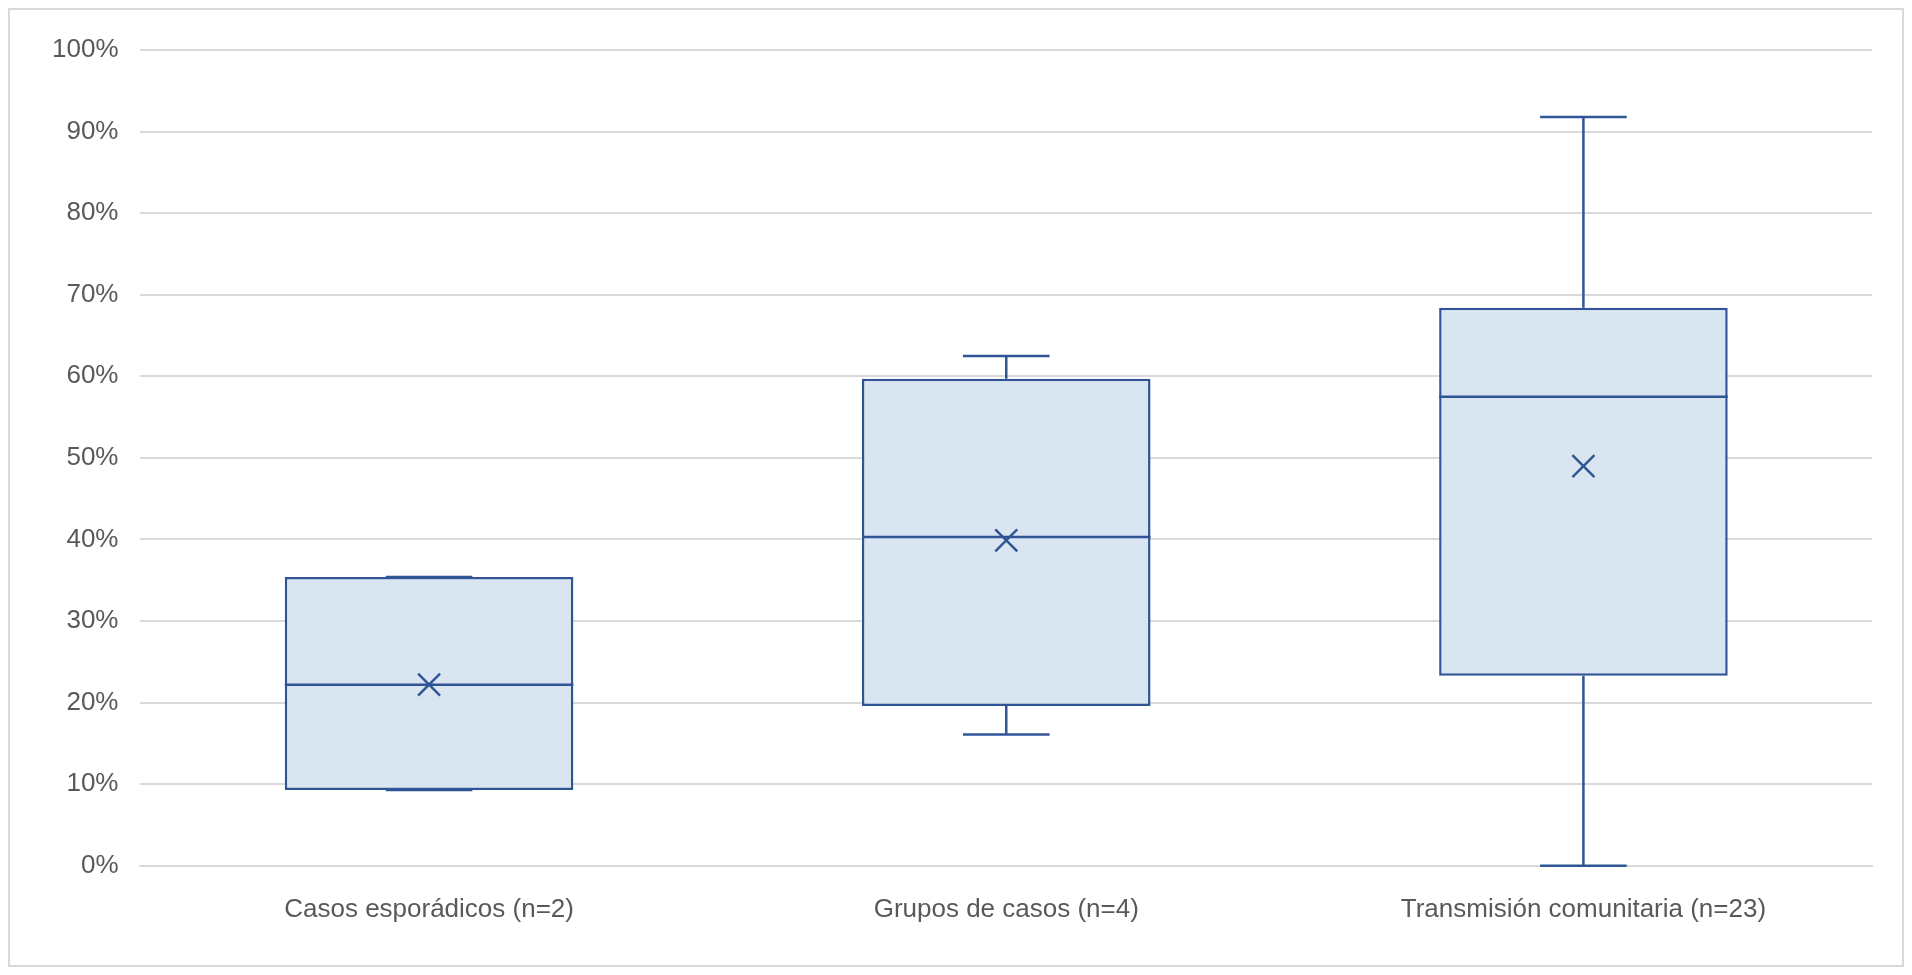 This screenshot has height=975, width=1912. I want to click on x-tick-label: Transmisión comunitaria (n=23), so click(1583, 907).